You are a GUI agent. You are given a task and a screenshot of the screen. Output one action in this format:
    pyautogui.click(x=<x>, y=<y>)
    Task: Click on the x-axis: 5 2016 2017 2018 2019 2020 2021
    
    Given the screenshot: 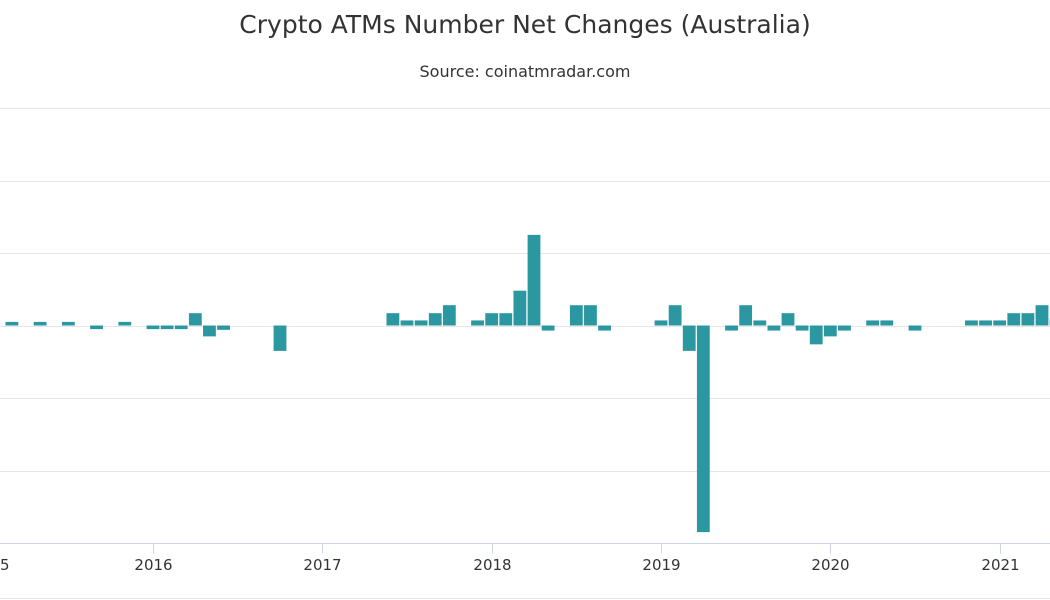 What is the action you would take?
    pyautogui.click(x=525, y=571)
    